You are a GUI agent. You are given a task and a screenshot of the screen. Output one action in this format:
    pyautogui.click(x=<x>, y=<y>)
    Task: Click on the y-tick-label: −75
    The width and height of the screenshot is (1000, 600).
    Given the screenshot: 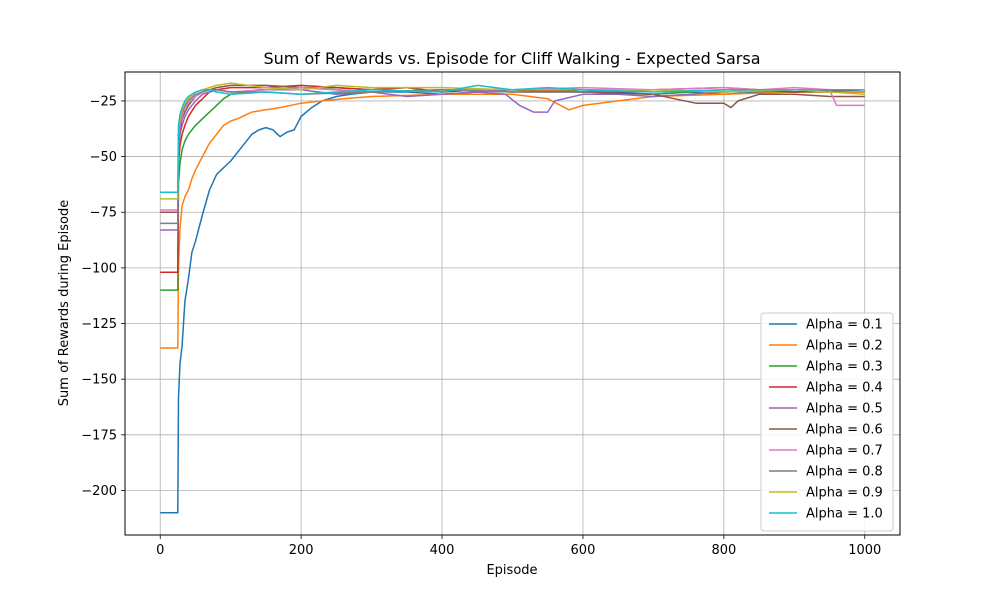 What is the action you would take?
    pyautogui.click(x=103, y=213)
    